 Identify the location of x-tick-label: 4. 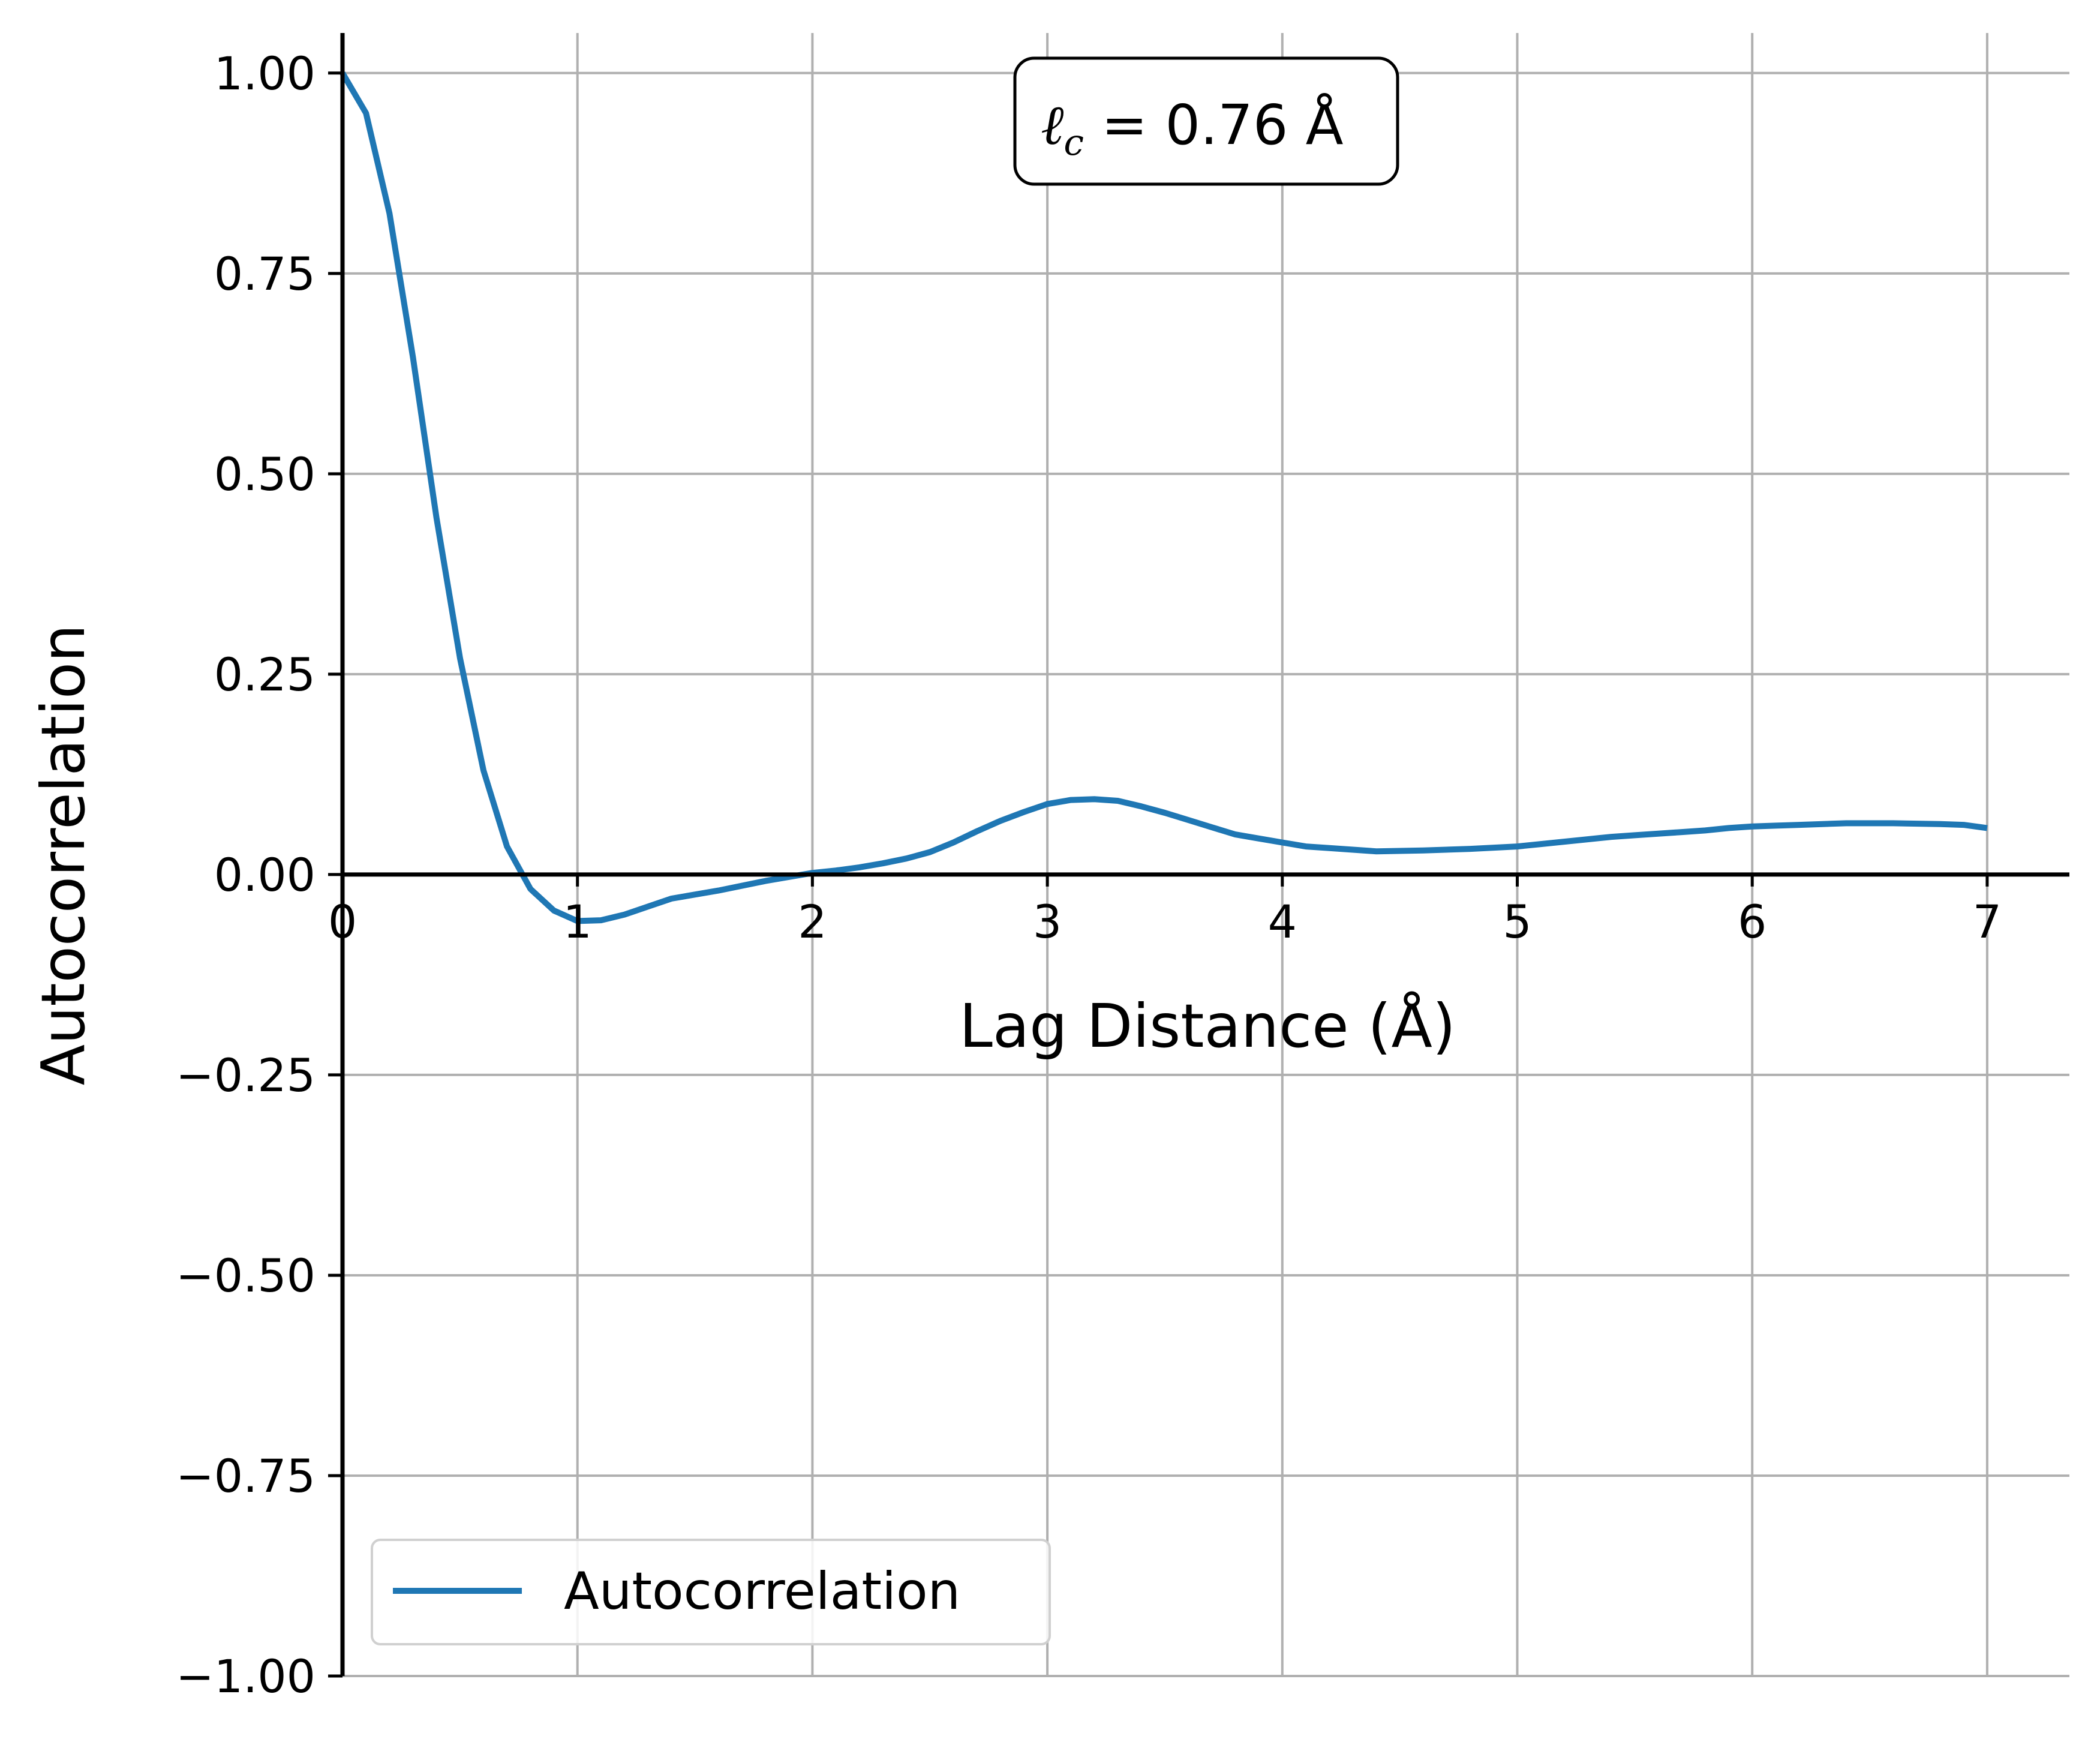
(1282, 921).